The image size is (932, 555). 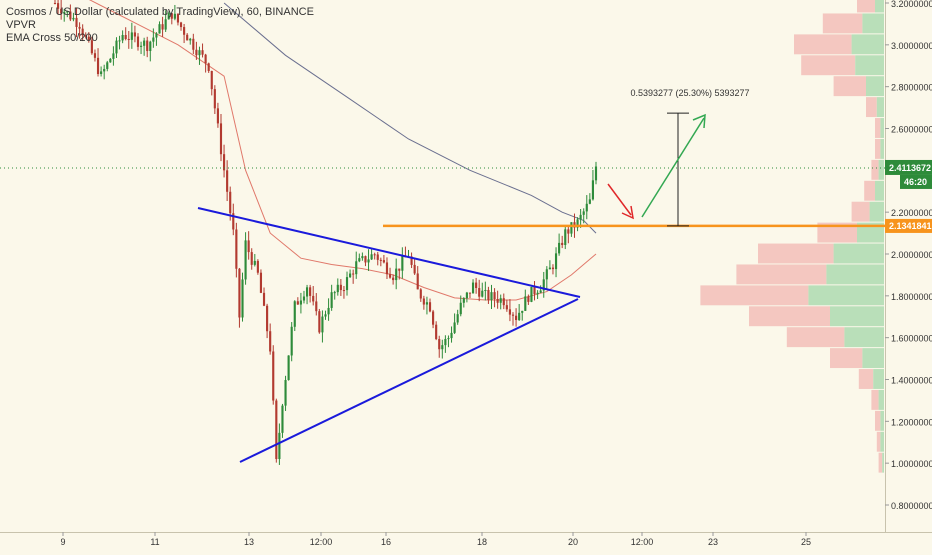 What do you see at coordinates (389, 252) in the screenshot?
I see `triangle-upper-trendline` at bounding box center [389, 252].